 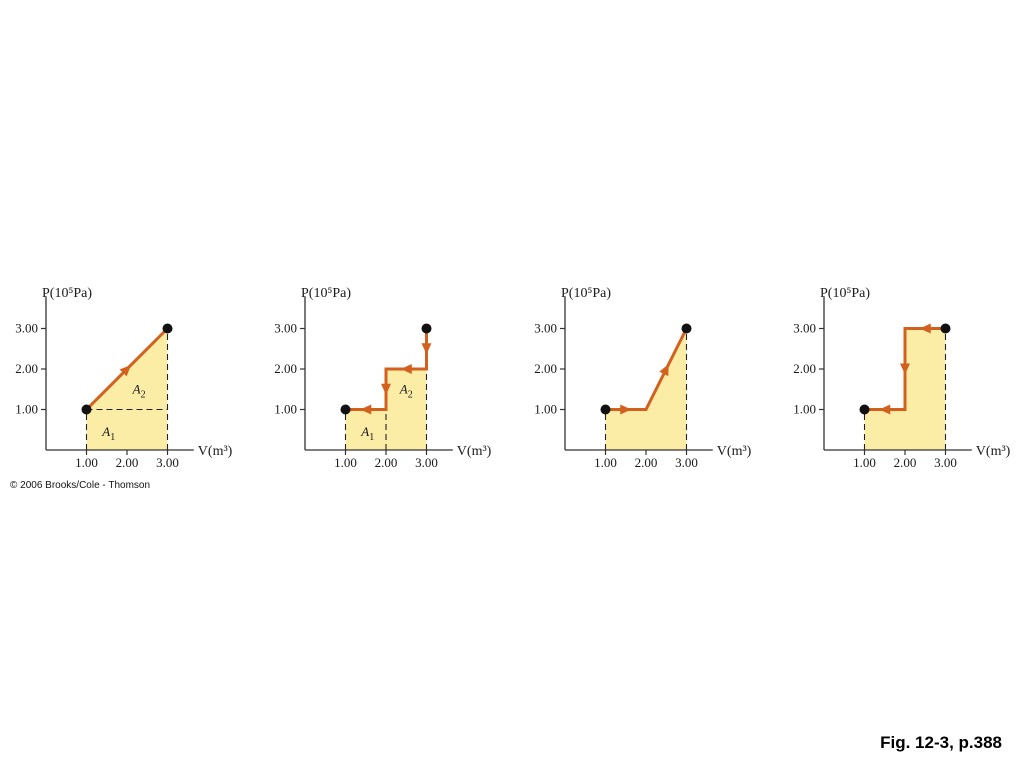 I want to click on pv-panel-4: 1.00 2.00 3.00 1.00 2.00 3.00 P(10⁵Pa) V(m³), so click(x=901, y=378).